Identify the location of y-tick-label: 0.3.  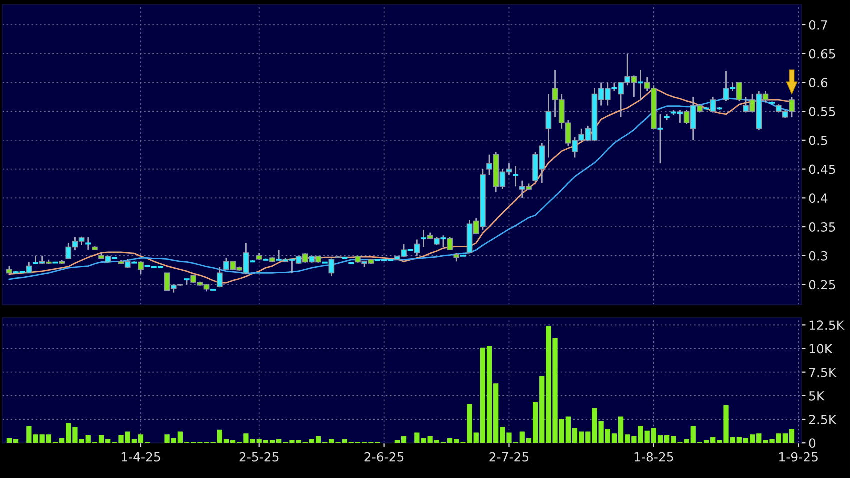
(818, 256).